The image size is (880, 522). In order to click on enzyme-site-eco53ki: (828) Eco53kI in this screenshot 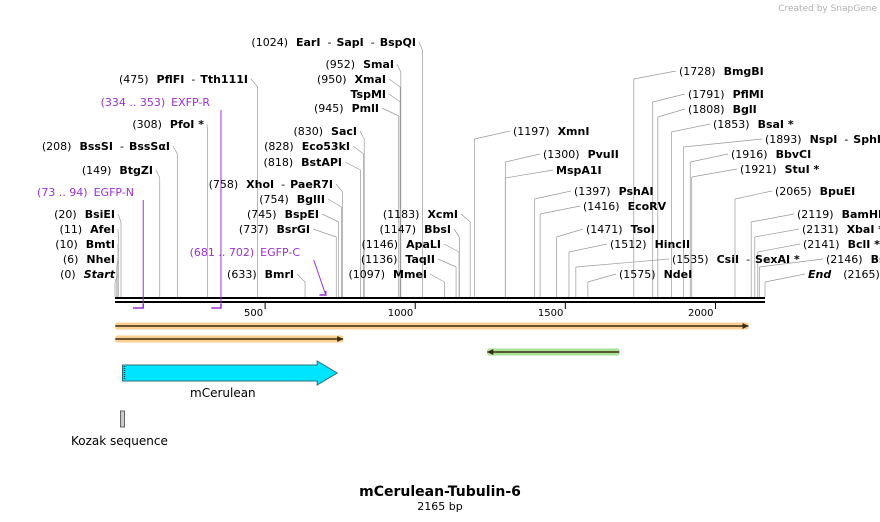, I will do `click(307, 146)`.